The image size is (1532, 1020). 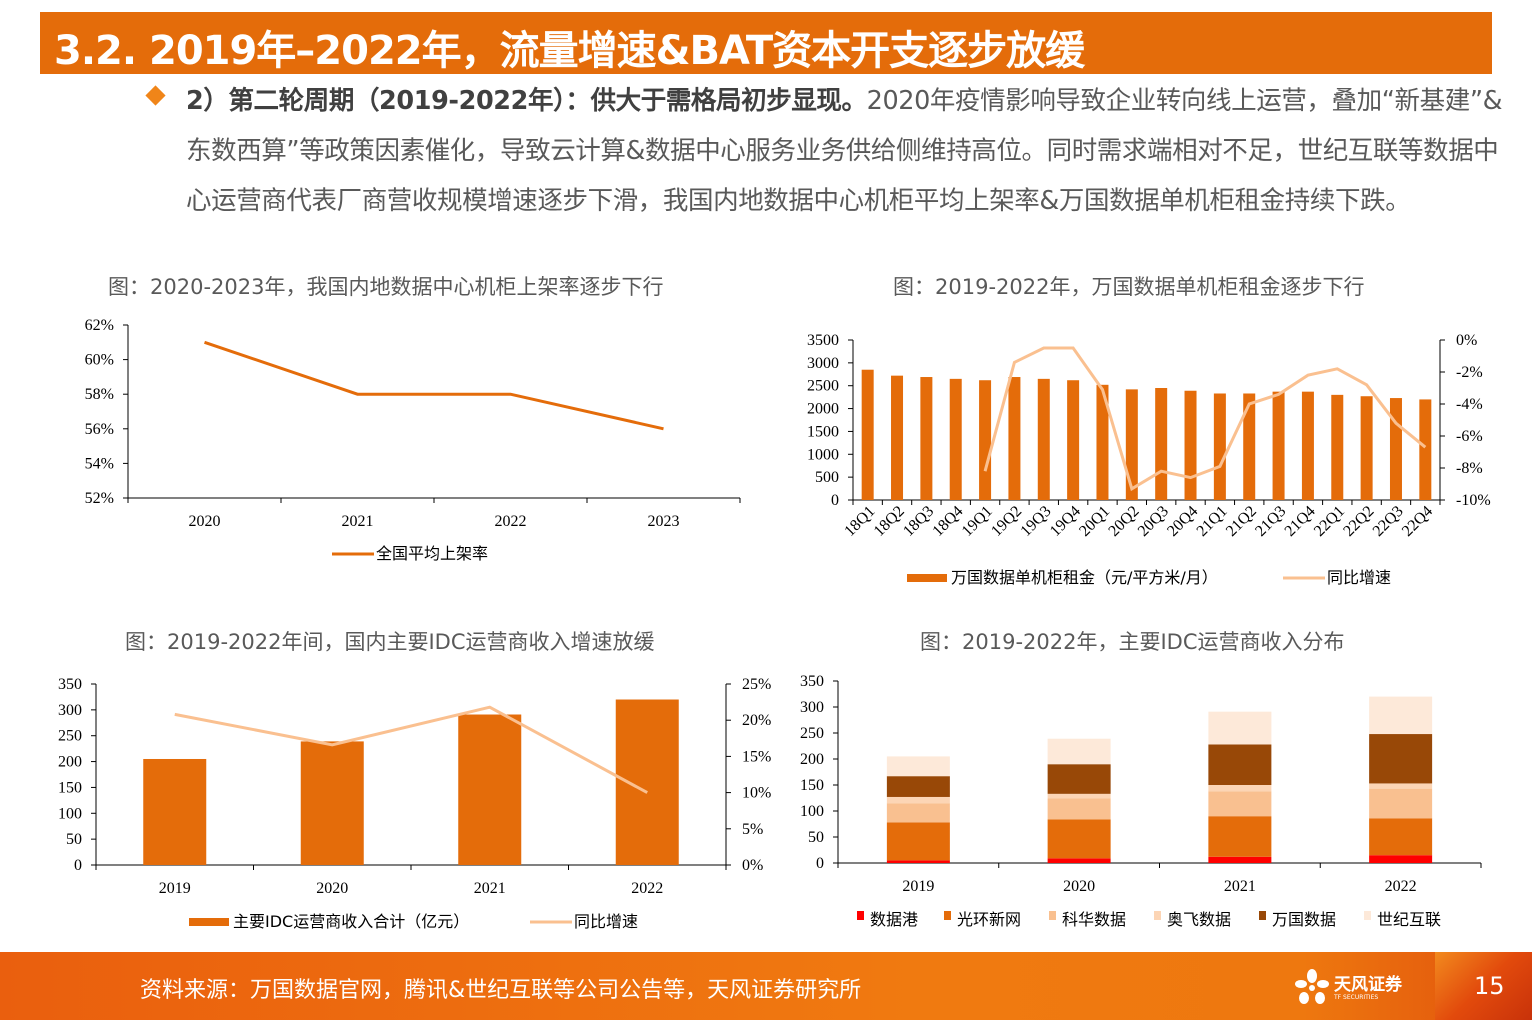 What do you see at coordinates (1368, 985) in the screenshot?
I see `logo-cn: 天风证券` at bounding box center [1368, 985].